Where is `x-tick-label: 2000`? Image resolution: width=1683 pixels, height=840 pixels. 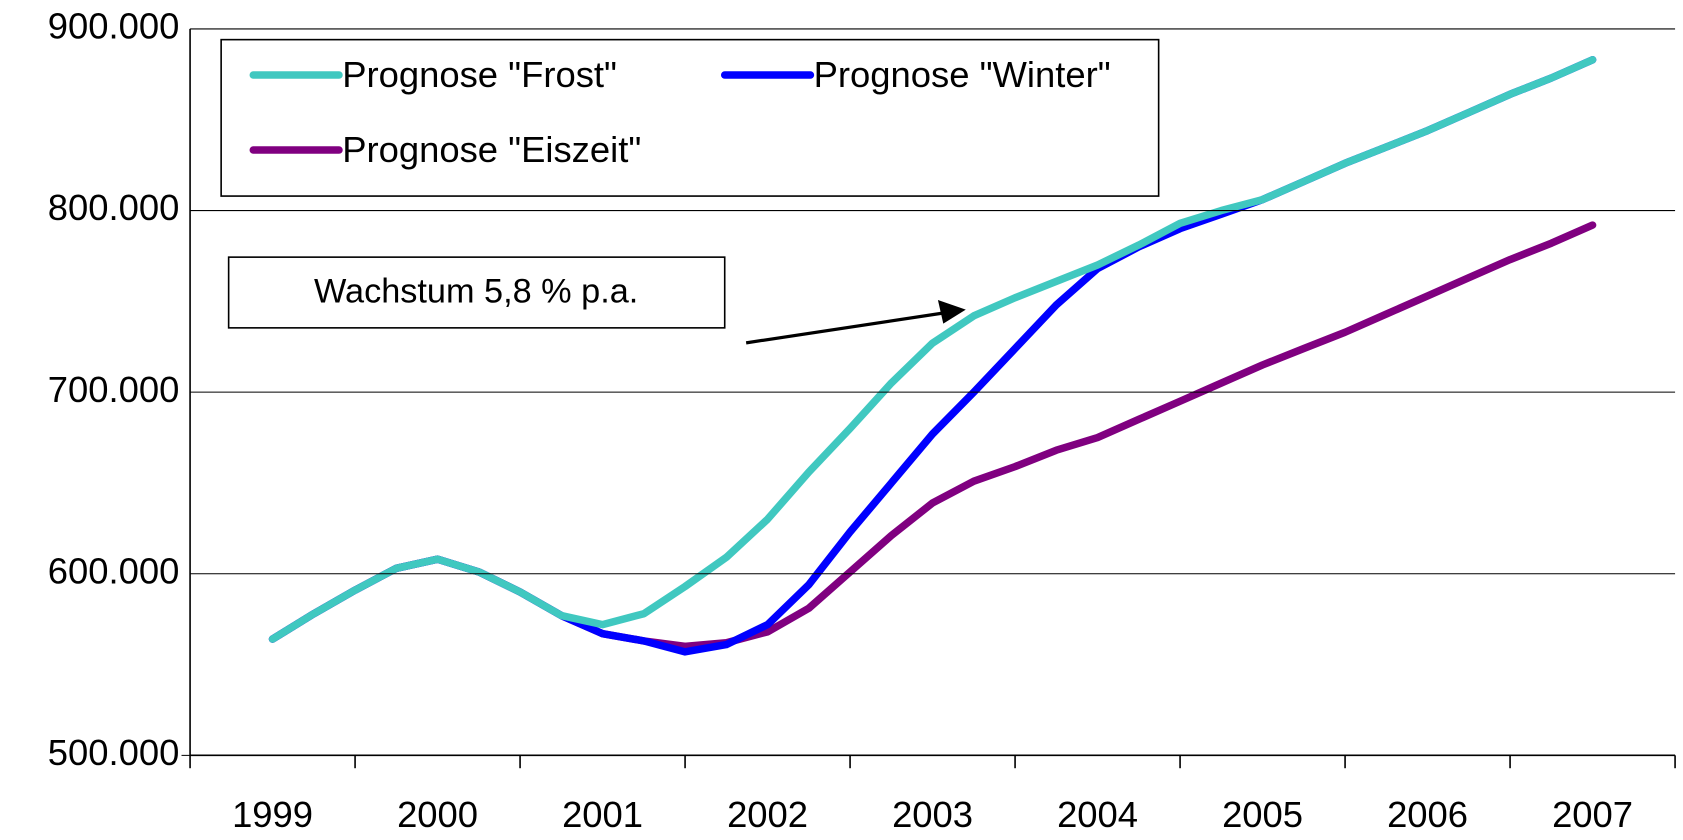 x-tick-label: 2000 is located at coordinates (437, 814).